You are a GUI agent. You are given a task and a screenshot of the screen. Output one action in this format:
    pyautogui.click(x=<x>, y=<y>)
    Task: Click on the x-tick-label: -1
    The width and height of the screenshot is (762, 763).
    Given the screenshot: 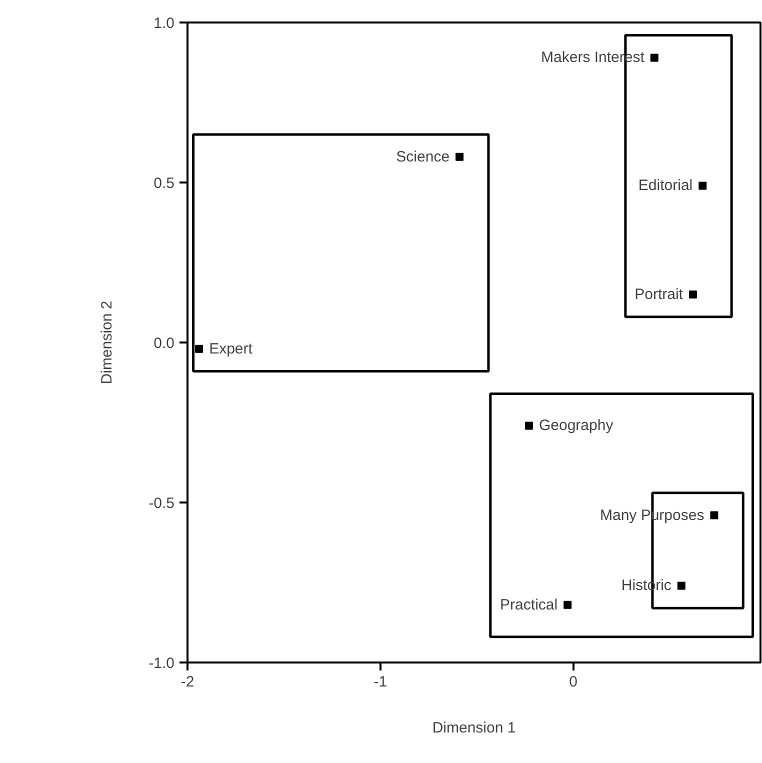 What is the action you would take?
    pyautogui.click(x=381, y=682)
    